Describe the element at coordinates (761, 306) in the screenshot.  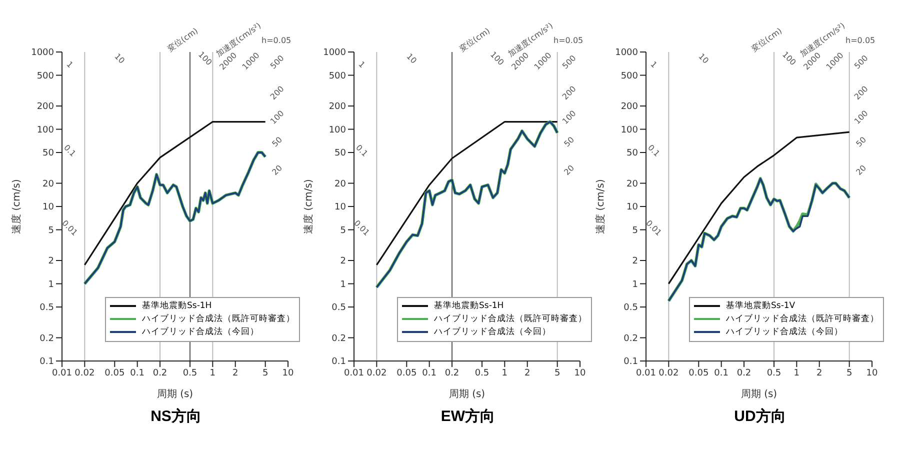
I see `legend-label: 基準地震動Ss-1V` at that location.